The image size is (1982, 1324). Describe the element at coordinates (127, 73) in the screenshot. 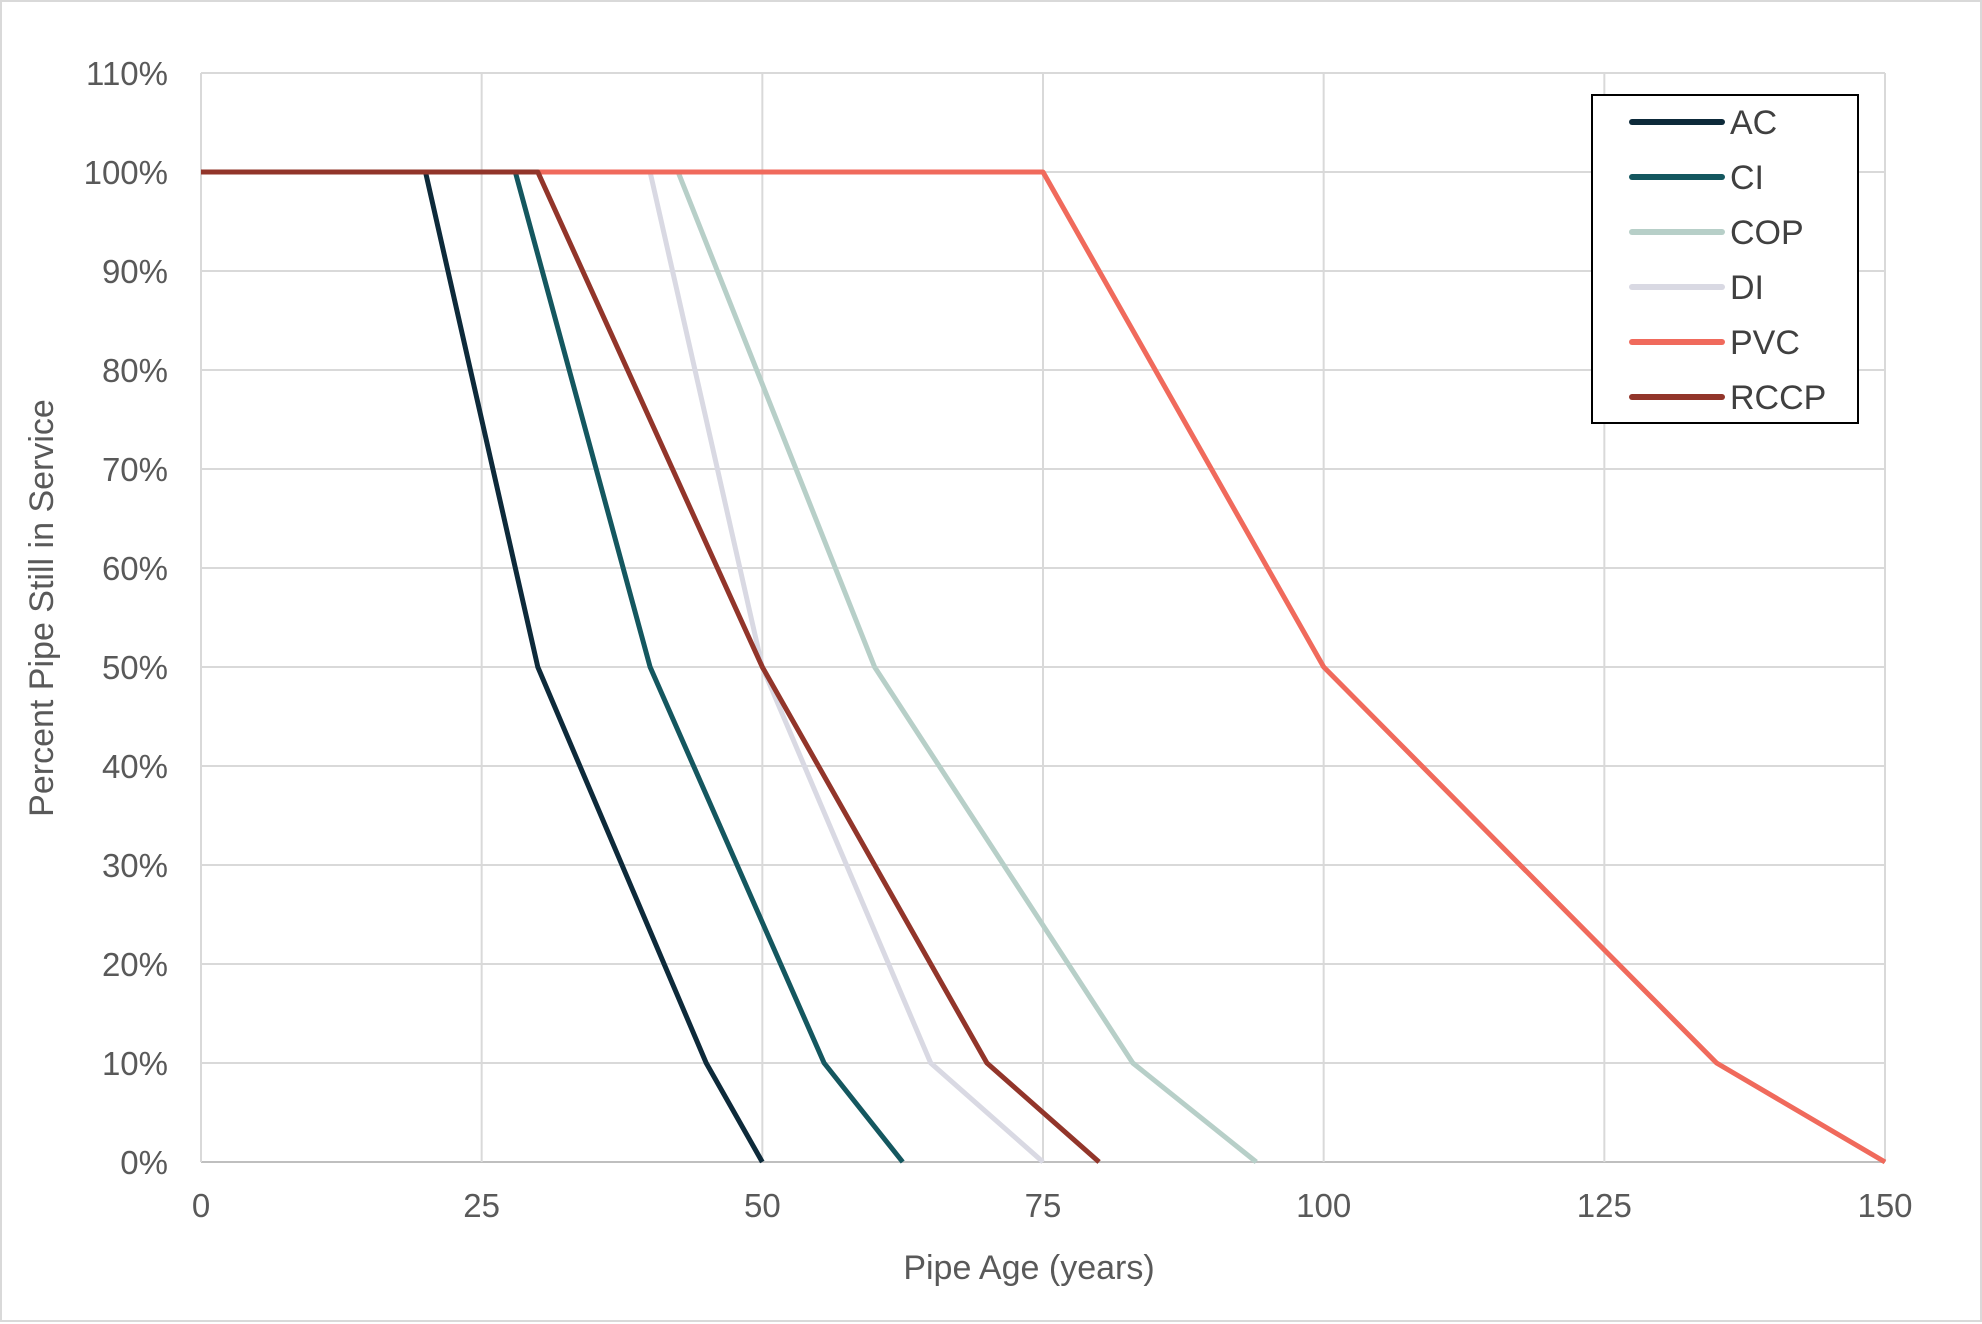

I see `y-tick-label: 110%` at that location.